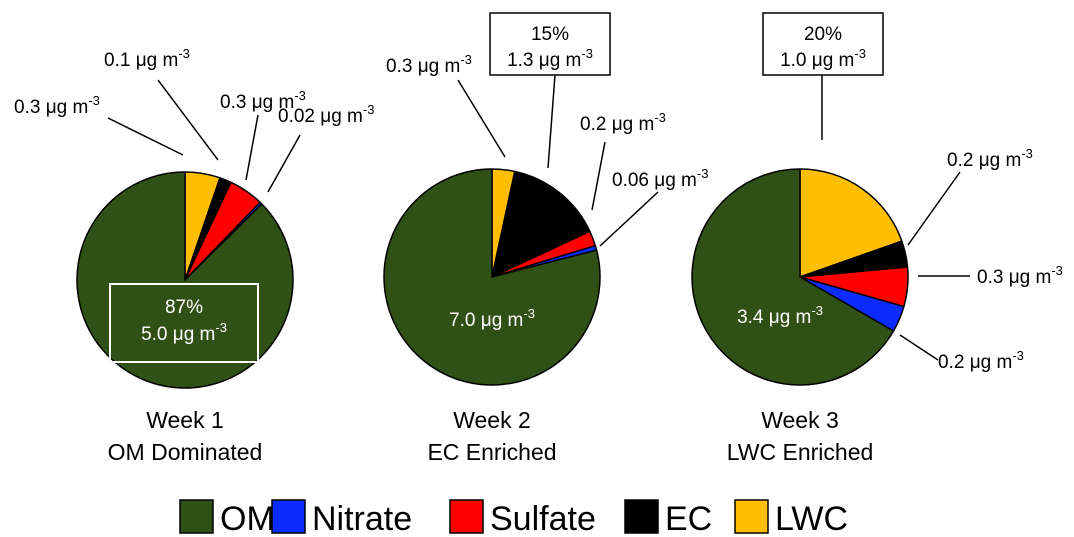  I want to click on label-sulfate-week-2: 0.2 μg m-3, so click(623, 122).